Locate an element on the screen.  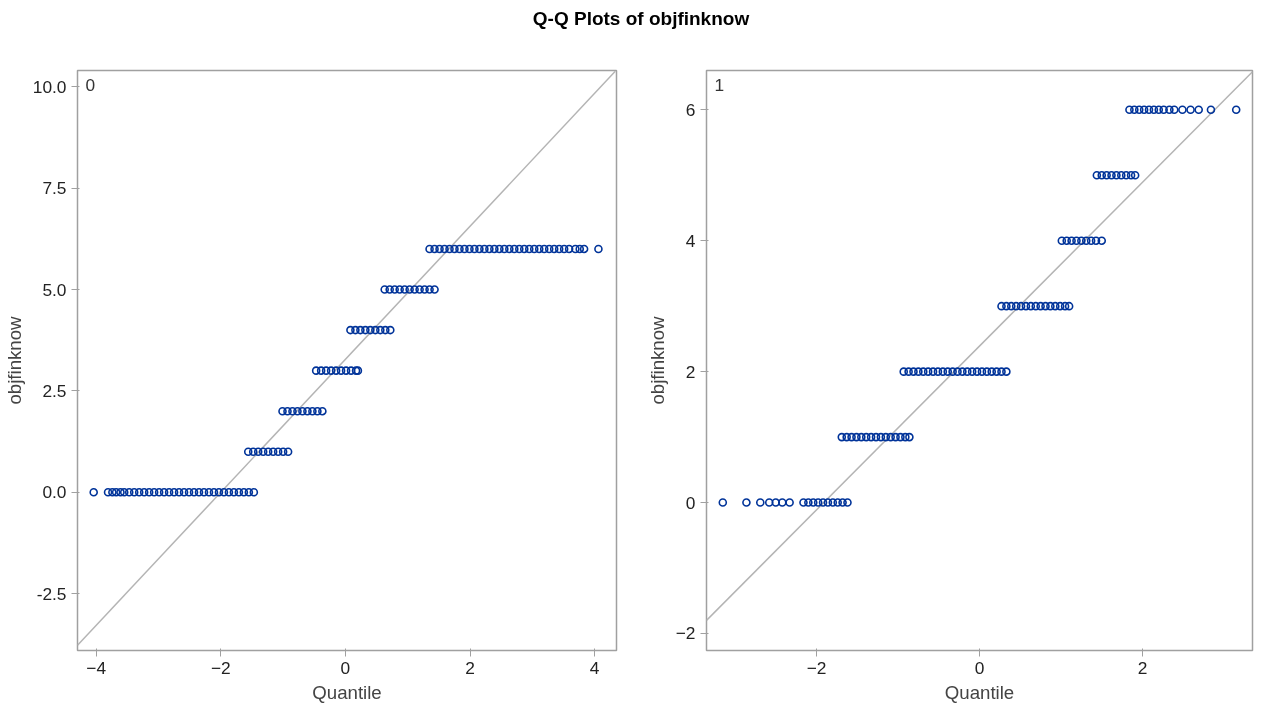
y-tick-label: 2 is located at coordinates (690, 371).